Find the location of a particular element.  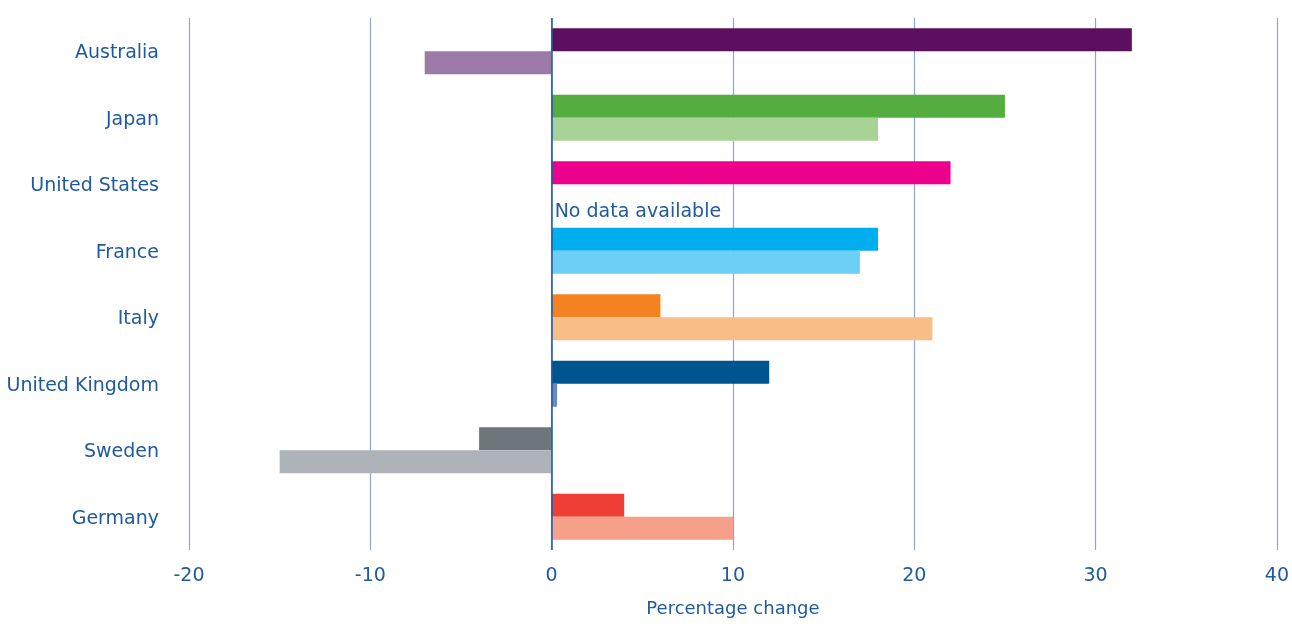

y-tick-label: France is located at coordinates (127, 250).